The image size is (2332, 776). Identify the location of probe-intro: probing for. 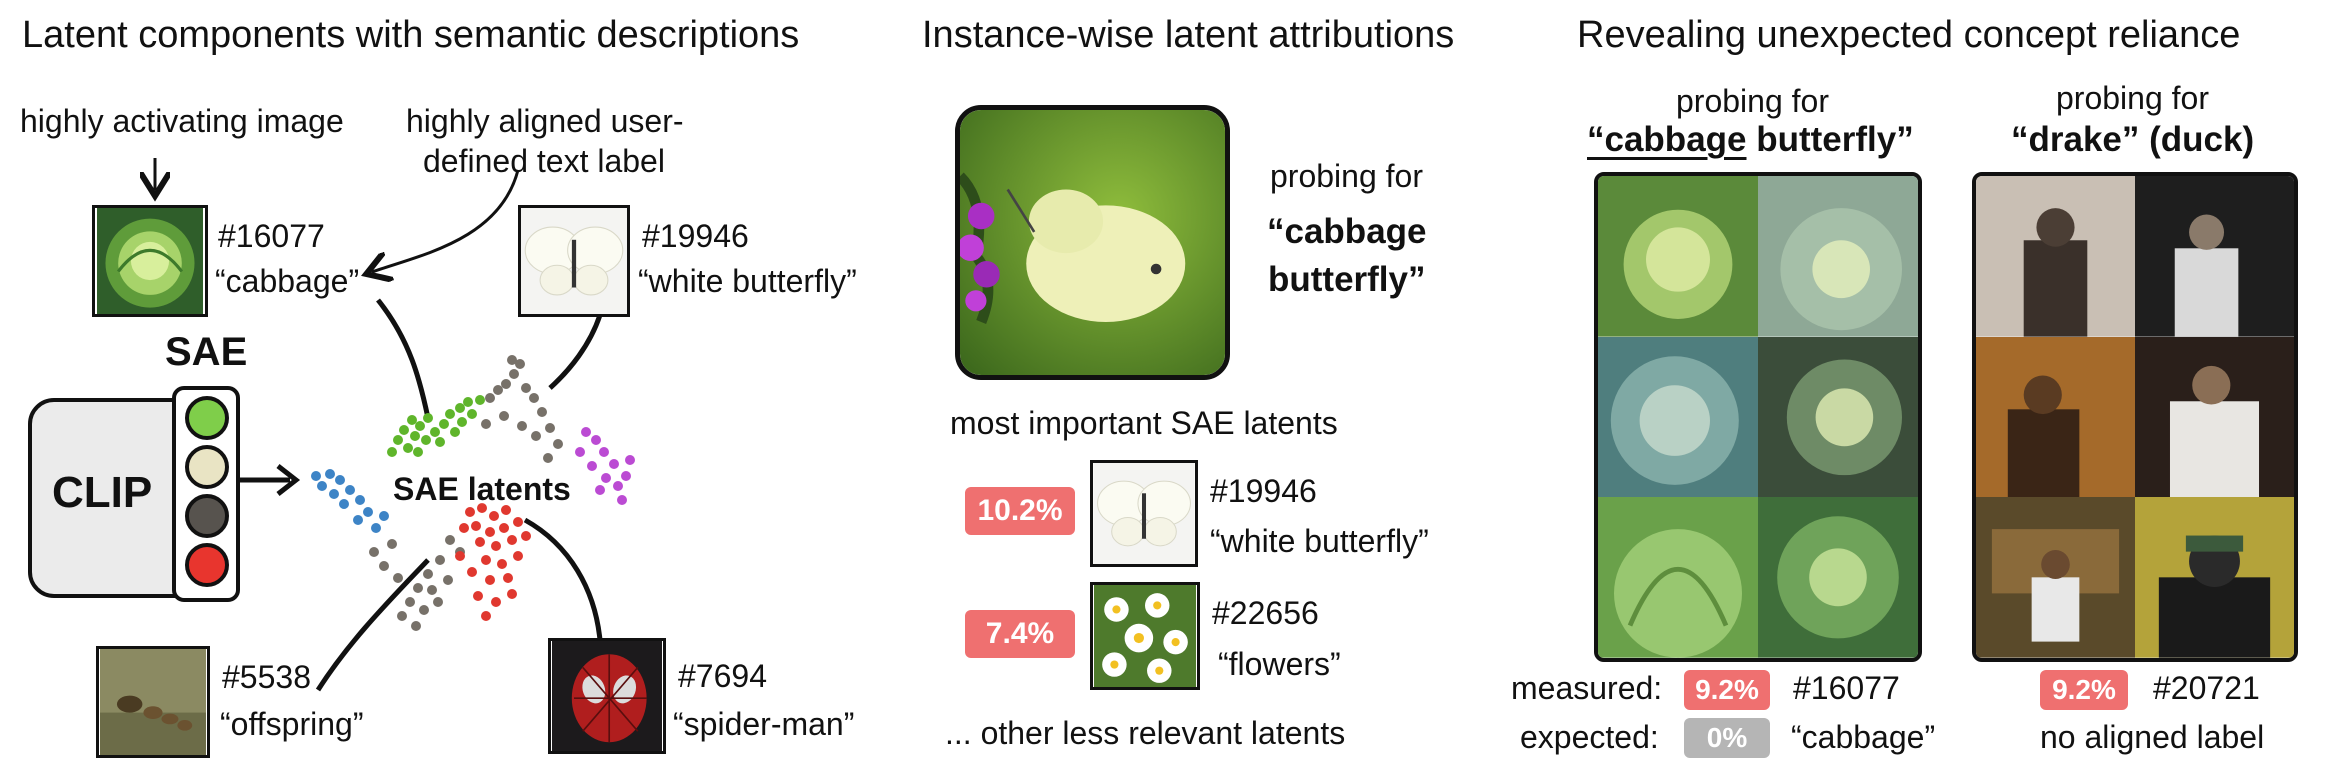
(1346, 176).